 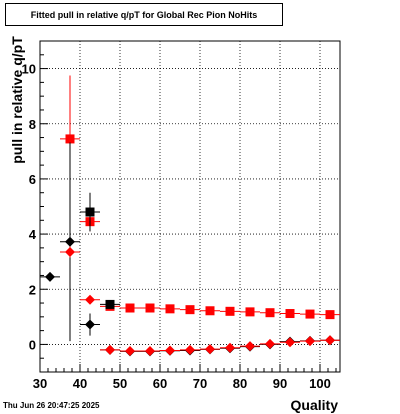 What do you see at coordinates (32, 289) in the screenshot?
I see `y-tick-label: 2` at bounding box center [32, 289].